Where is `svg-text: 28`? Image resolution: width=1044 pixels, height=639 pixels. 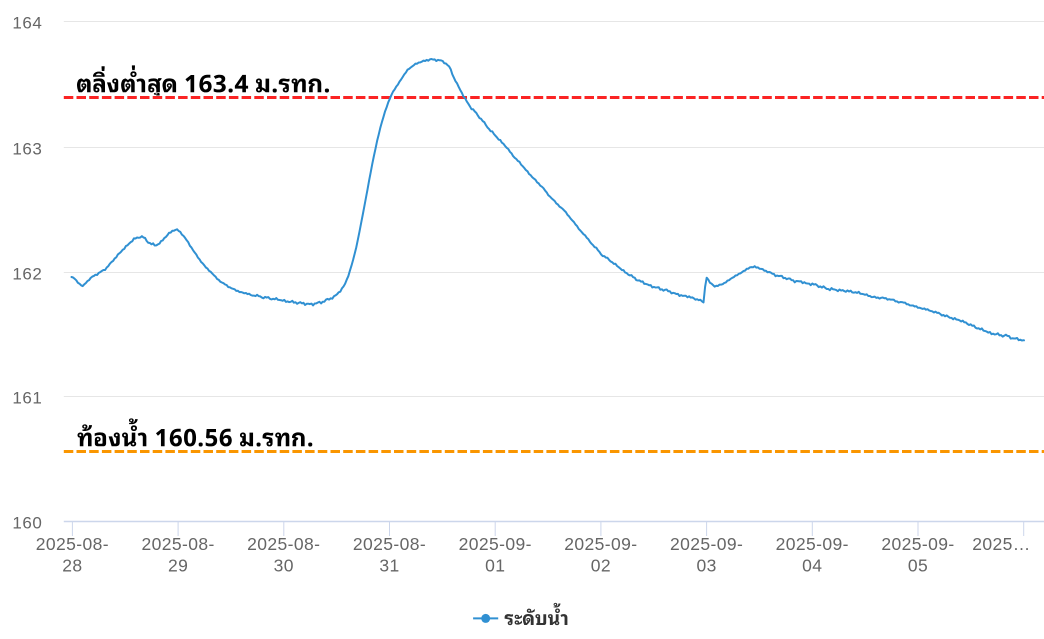
svg-text: 28 is located at coordinates (72, 566).